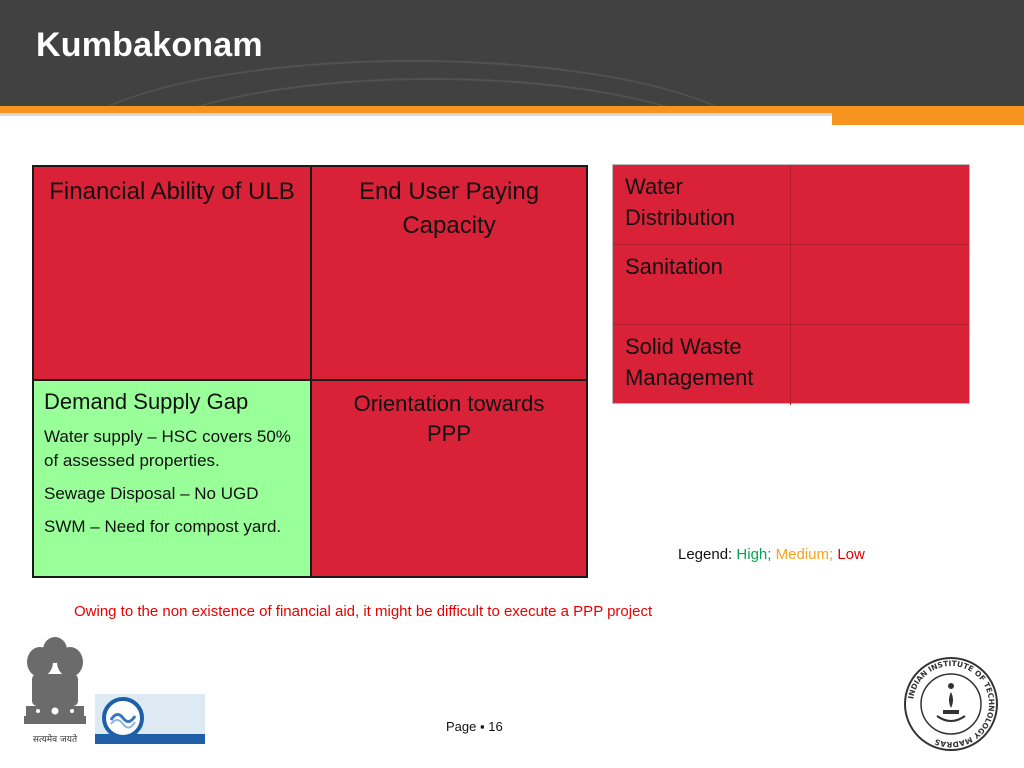  I want to click on service-label: Sanitation, so click(702, 285).